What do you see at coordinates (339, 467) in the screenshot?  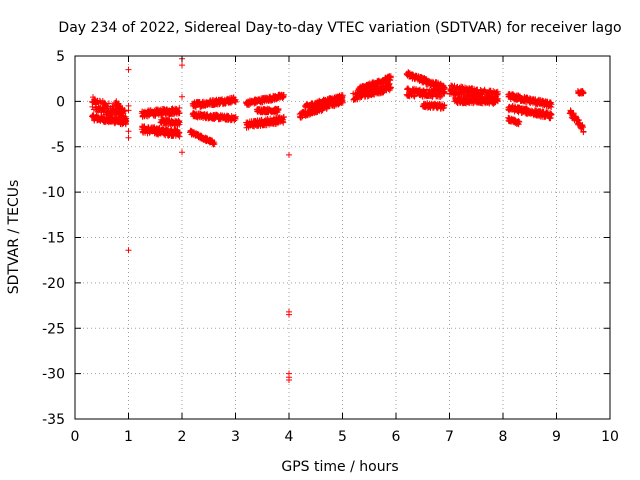 I see `x-axis-label: GPS time / hours` at bounding box center [339, 467].